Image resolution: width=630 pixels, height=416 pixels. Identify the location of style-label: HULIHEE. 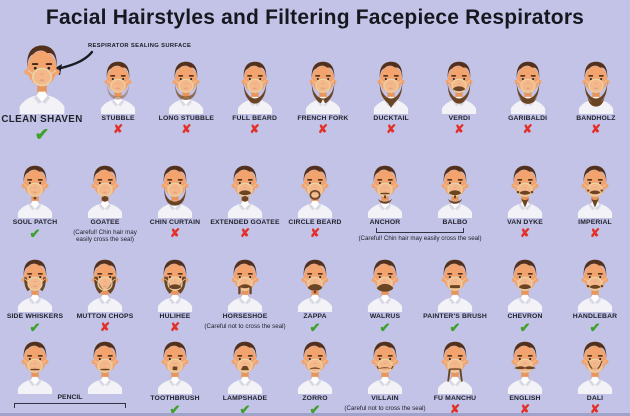
(175, 316).